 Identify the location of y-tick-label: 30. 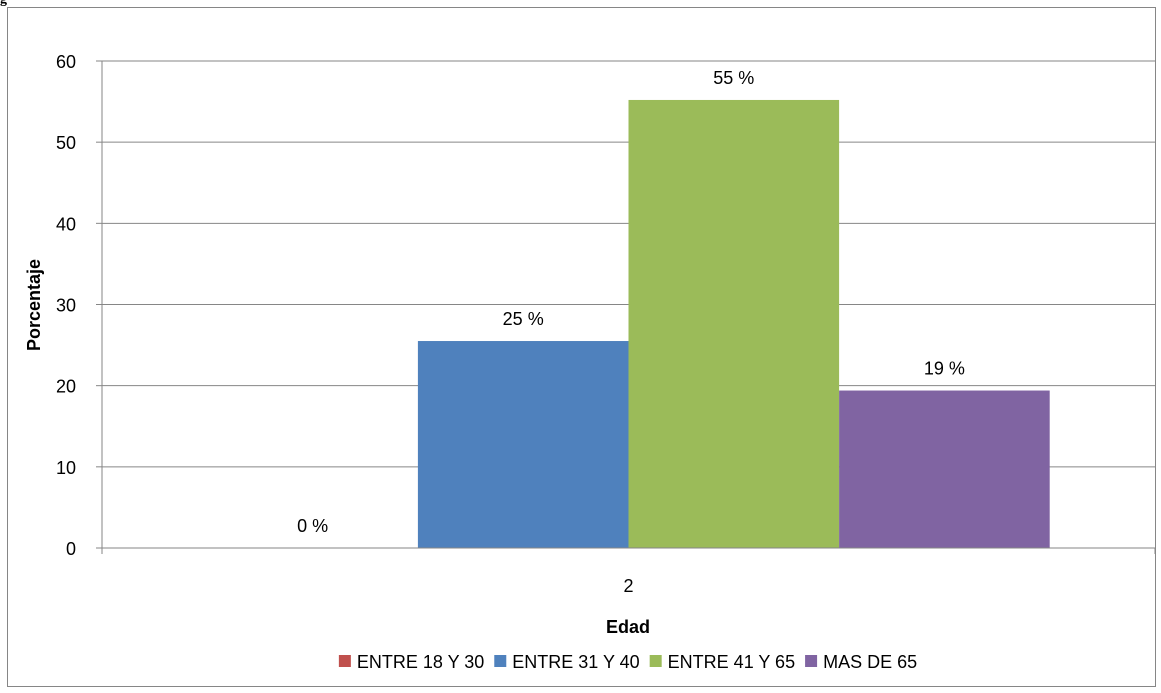
(66, 306).